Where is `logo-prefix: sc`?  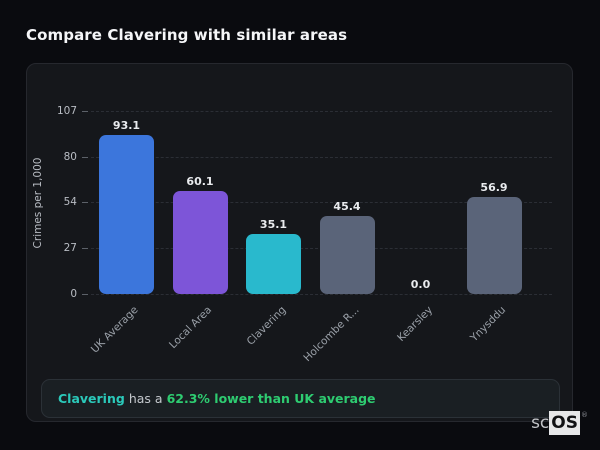
logo-prefix: sc is located at coordinates (540, 423).